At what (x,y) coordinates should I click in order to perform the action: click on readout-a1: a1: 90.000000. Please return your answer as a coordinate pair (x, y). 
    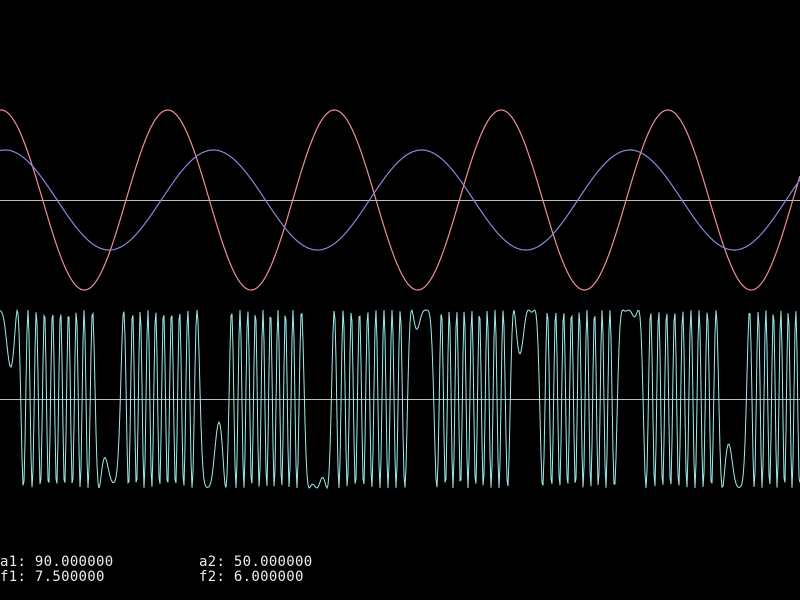
    Looking at the image, I should click on (57, 562).